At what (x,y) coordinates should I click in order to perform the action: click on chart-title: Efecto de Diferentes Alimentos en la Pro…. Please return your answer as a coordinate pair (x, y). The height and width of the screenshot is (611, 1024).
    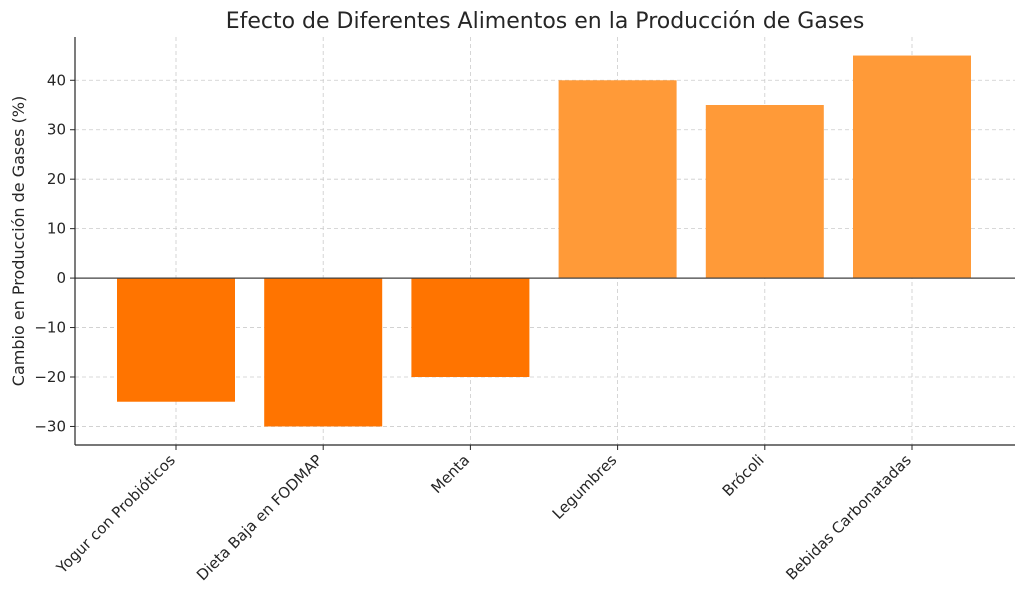
    Looking at the image, I should click on (545, 21).